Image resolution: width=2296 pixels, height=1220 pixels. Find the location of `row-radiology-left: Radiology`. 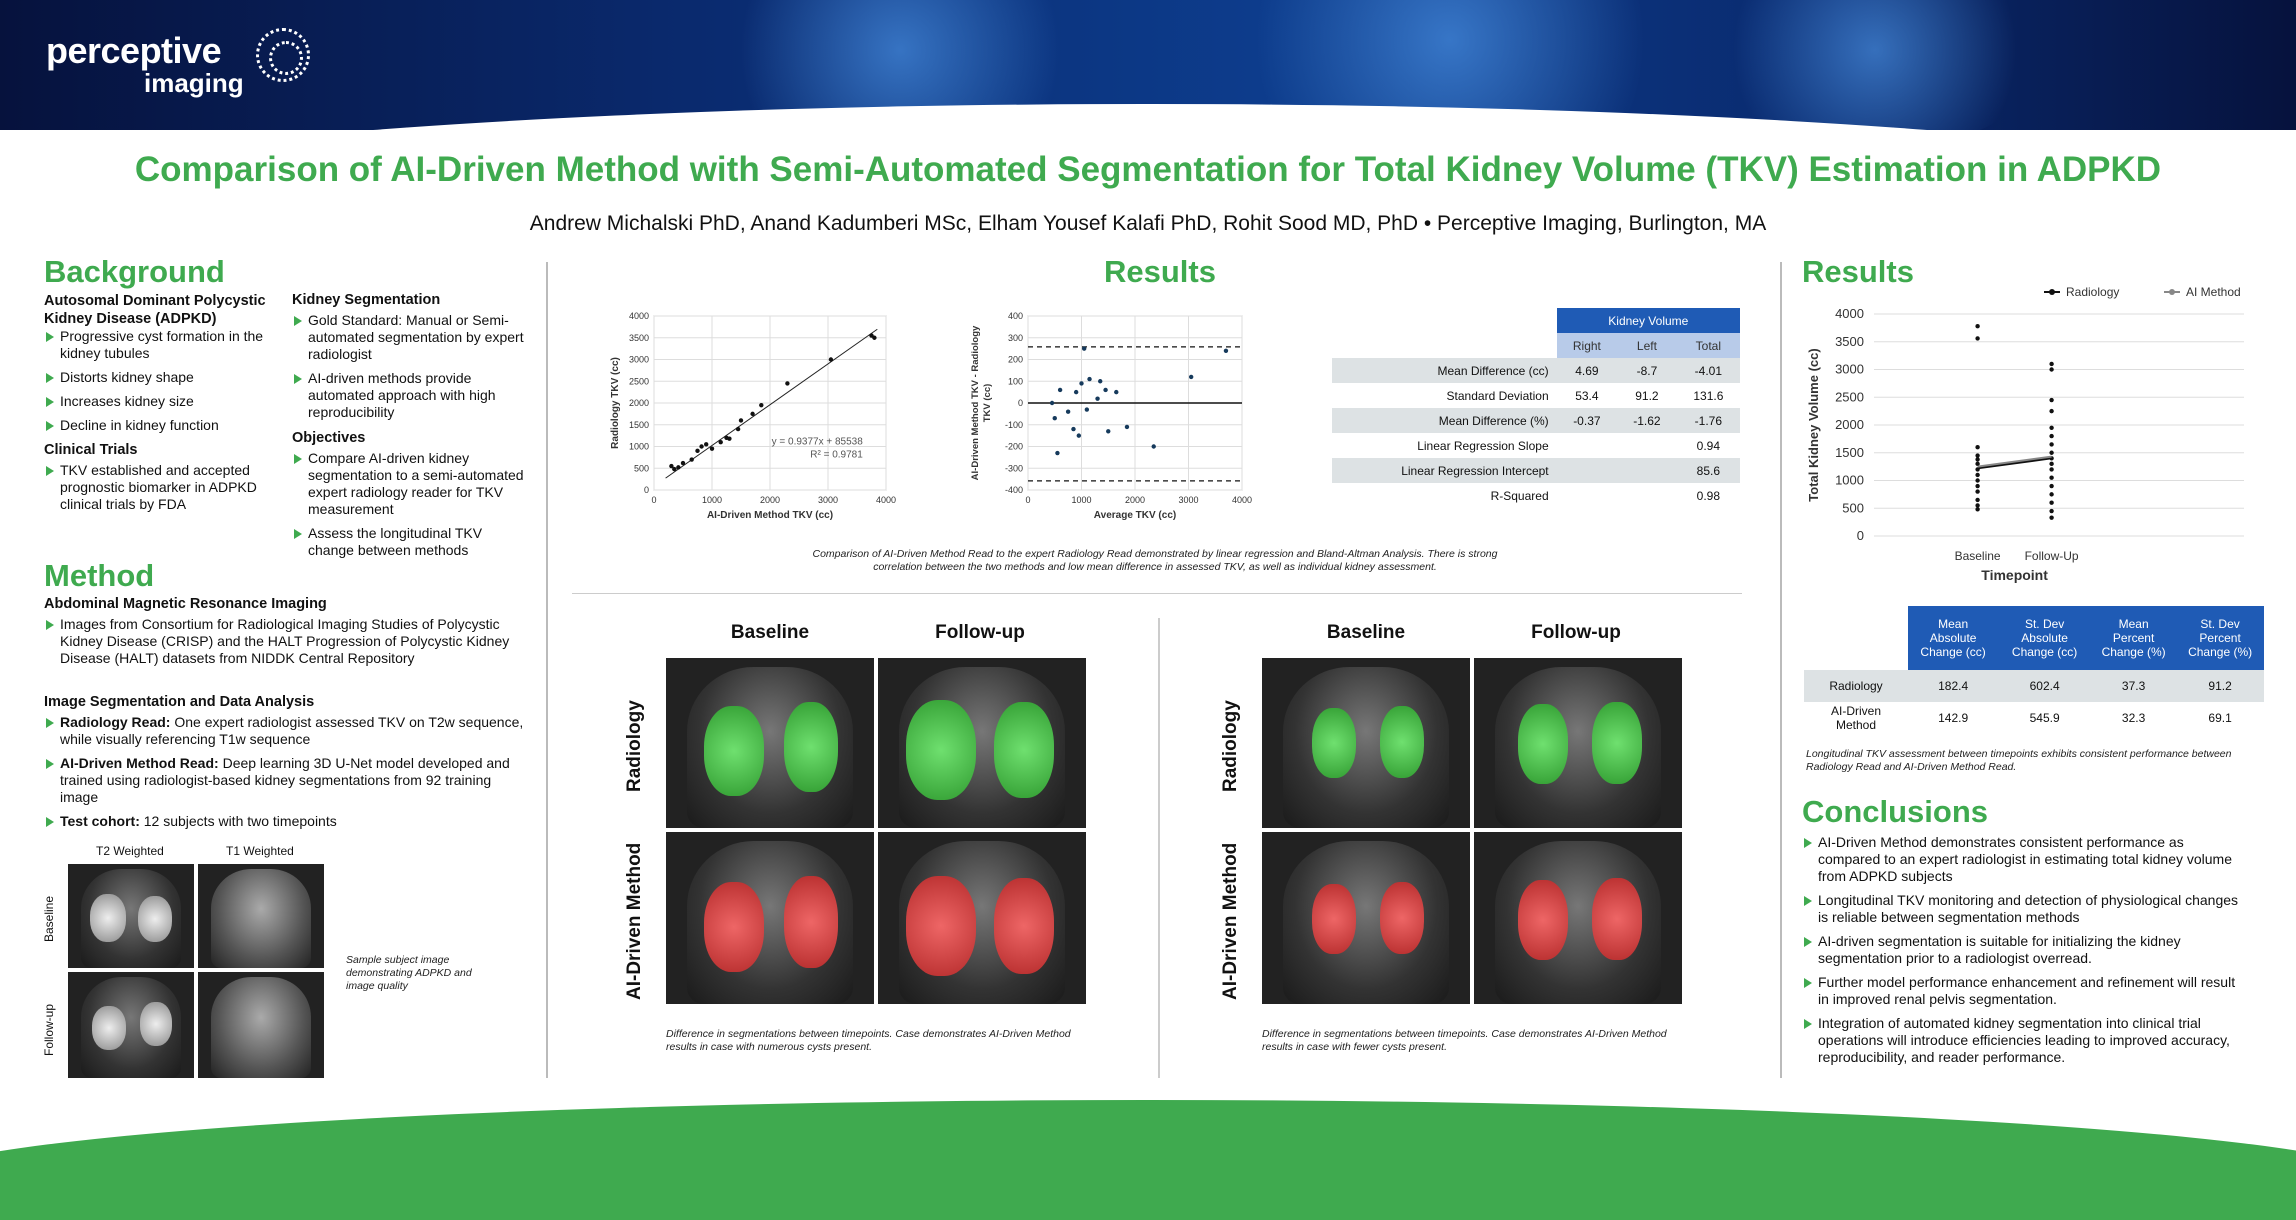

row-radiology-left: Radiology is located at coordinates (634, 746).